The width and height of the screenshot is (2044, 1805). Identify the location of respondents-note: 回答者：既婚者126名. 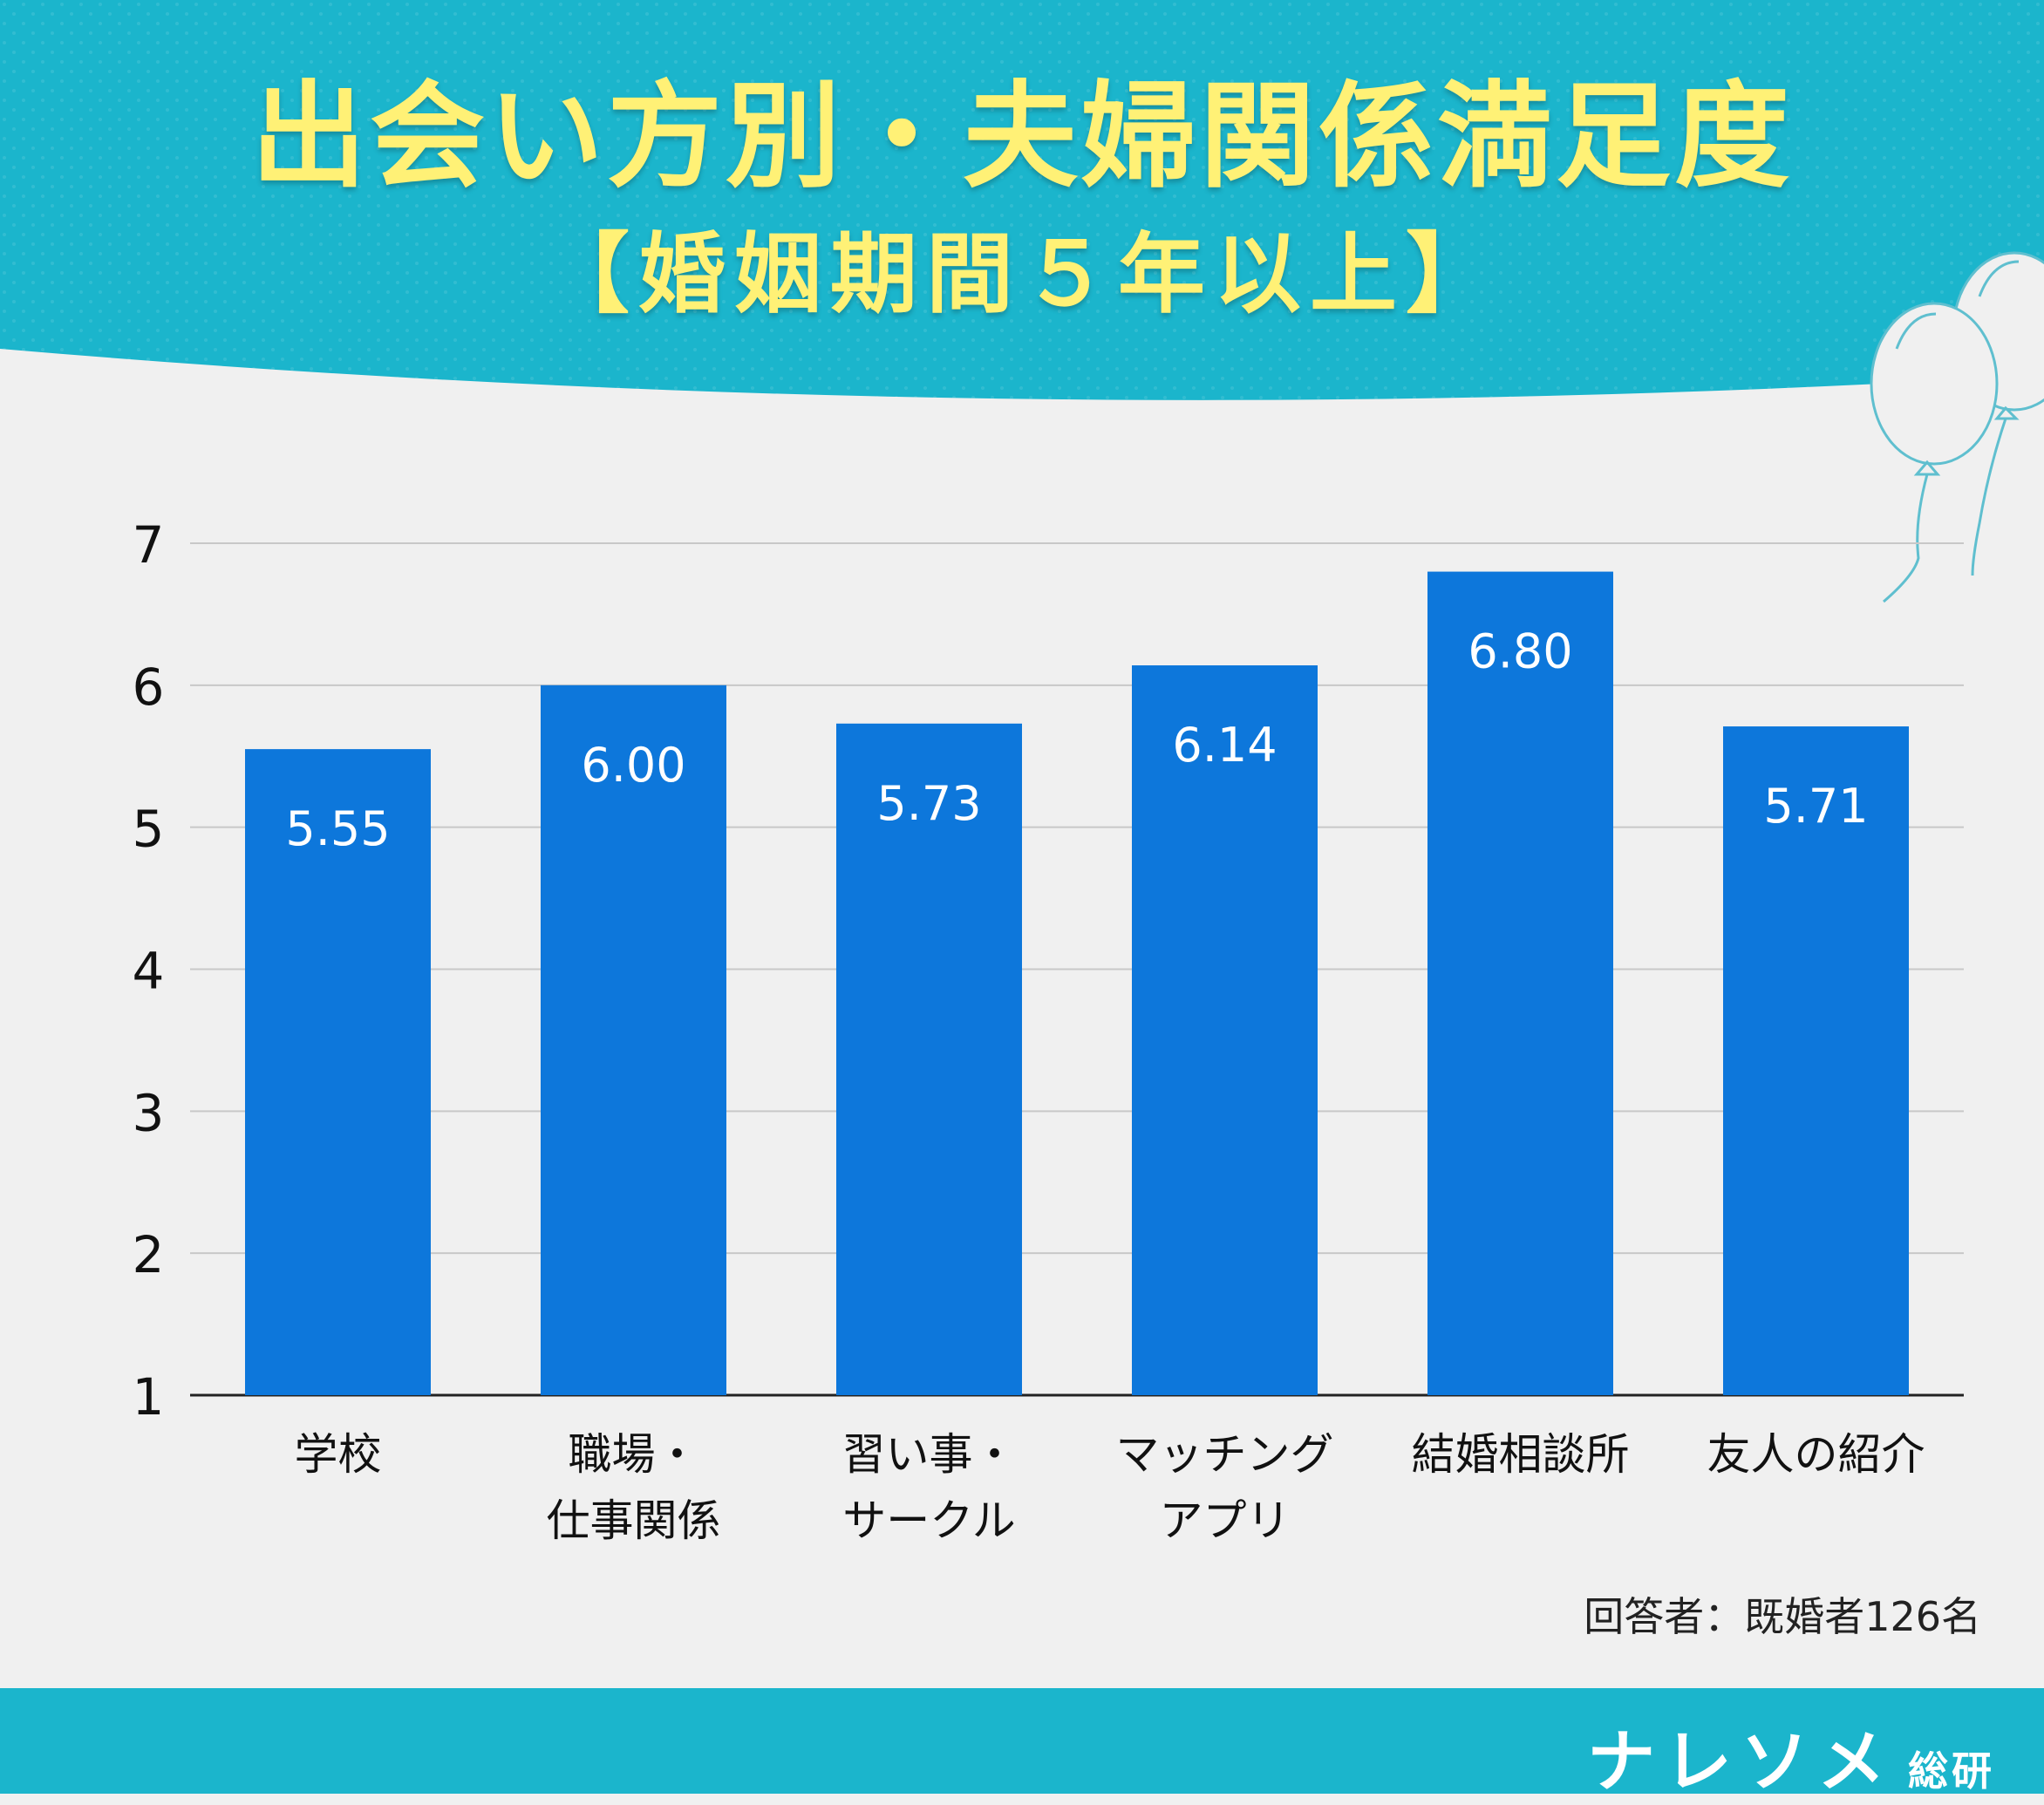
(1782, 1616).